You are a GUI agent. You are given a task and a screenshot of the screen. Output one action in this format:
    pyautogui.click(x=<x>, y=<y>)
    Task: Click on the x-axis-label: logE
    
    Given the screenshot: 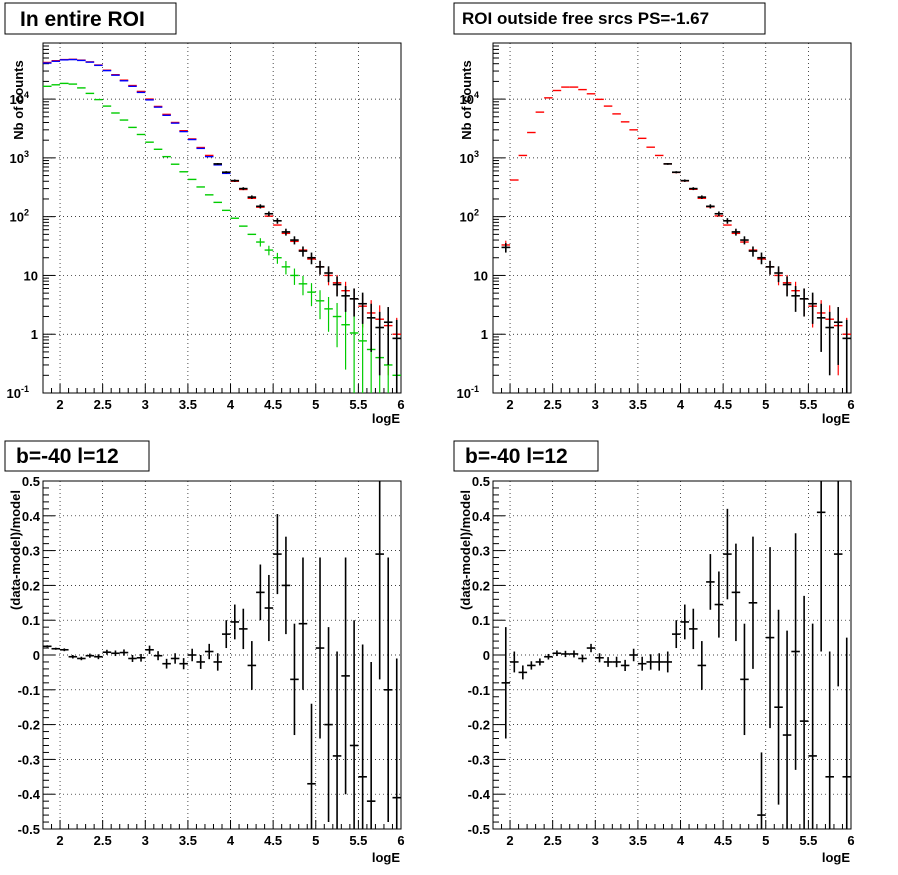 What is the action you would take?
    pyautogui.click(x=836, y=418)
    